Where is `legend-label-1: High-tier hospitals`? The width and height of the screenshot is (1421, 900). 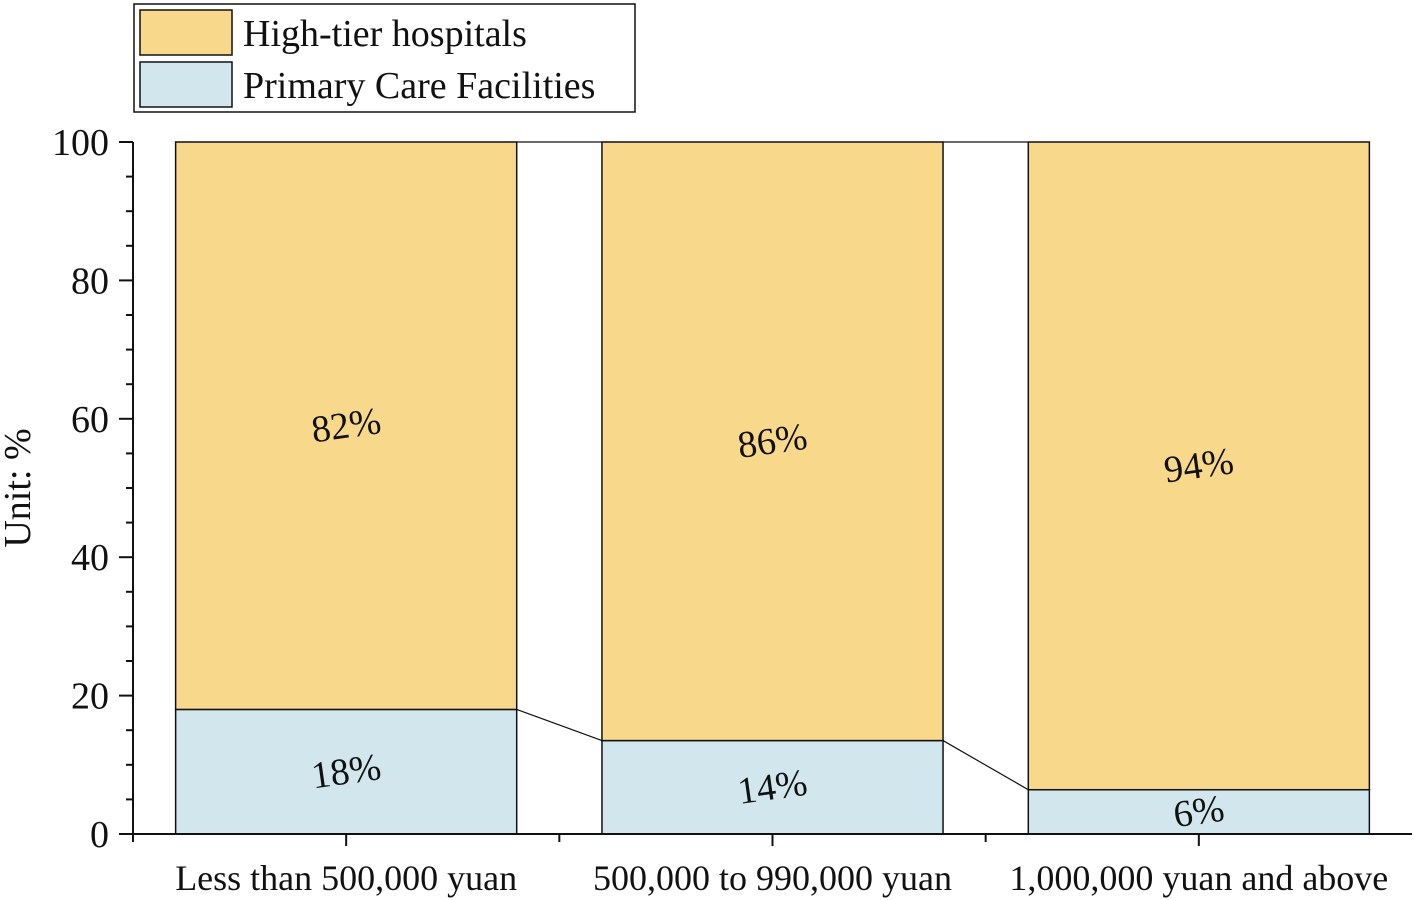
legend-label-1: High-tier hospitals is located at coordinates (385, 34).